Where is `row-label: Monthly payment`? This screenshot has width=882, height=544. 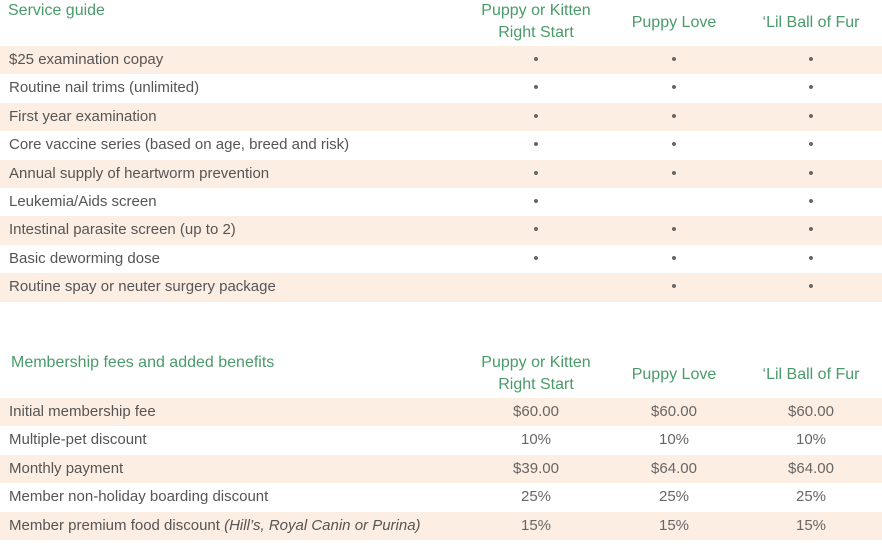
row-label: Monthly payment is located at coordinates (66, 469).